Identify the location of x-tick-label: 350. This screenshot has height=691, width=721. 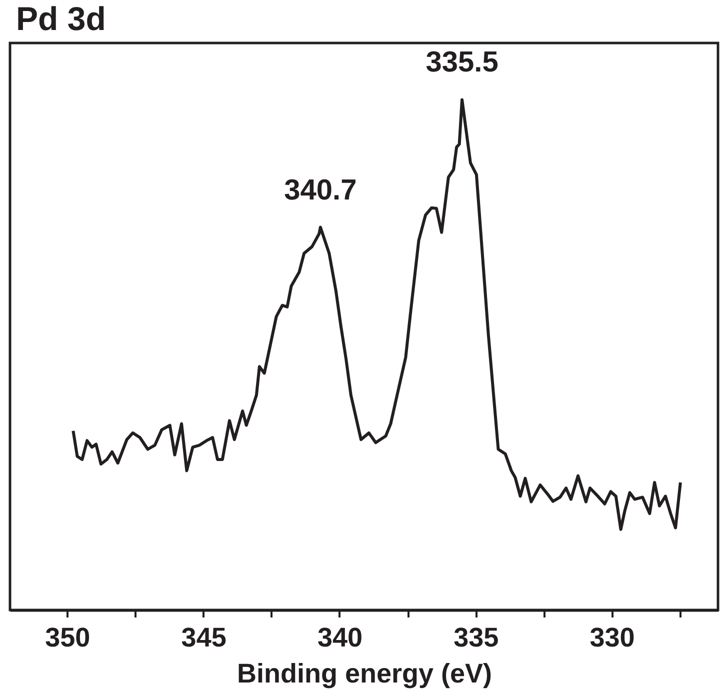
(67, 637).